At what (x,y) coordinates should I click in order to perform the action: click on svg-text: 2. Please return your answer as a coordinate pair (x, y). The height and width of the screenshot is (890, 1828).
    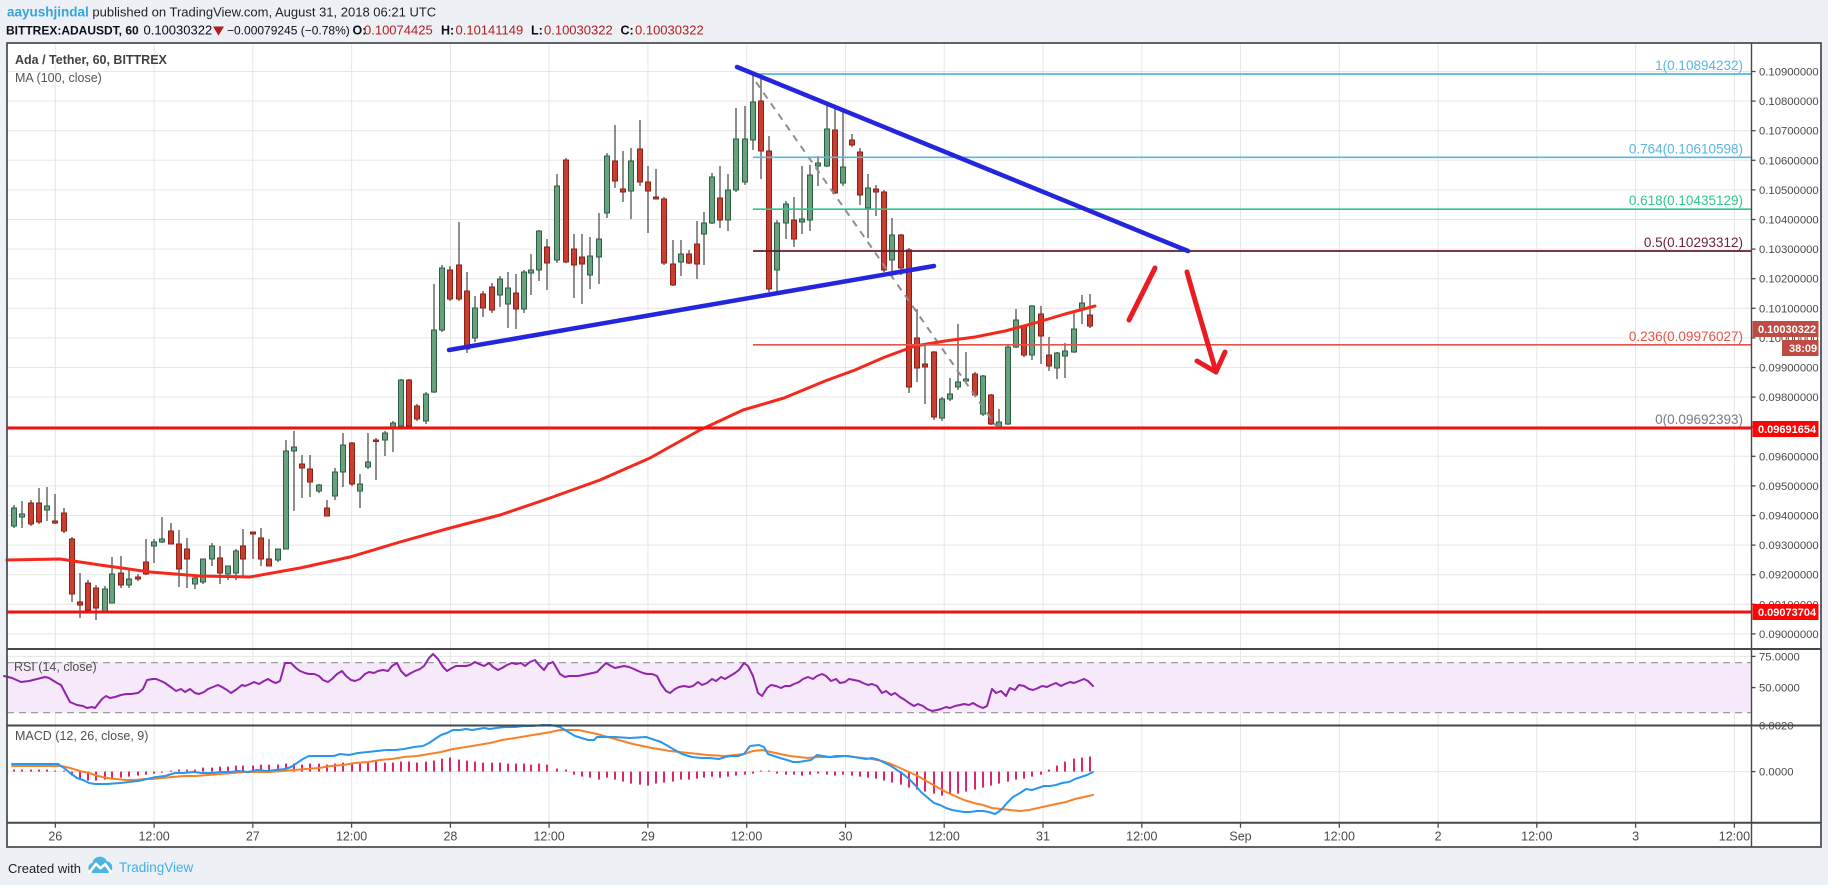
    Looking at the image, I should click on (1438, 837).